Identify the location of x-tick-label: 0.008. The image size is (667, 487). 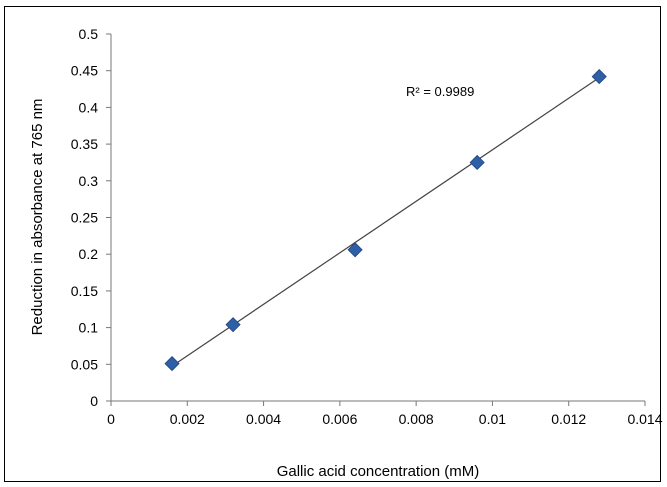
(416, 419).